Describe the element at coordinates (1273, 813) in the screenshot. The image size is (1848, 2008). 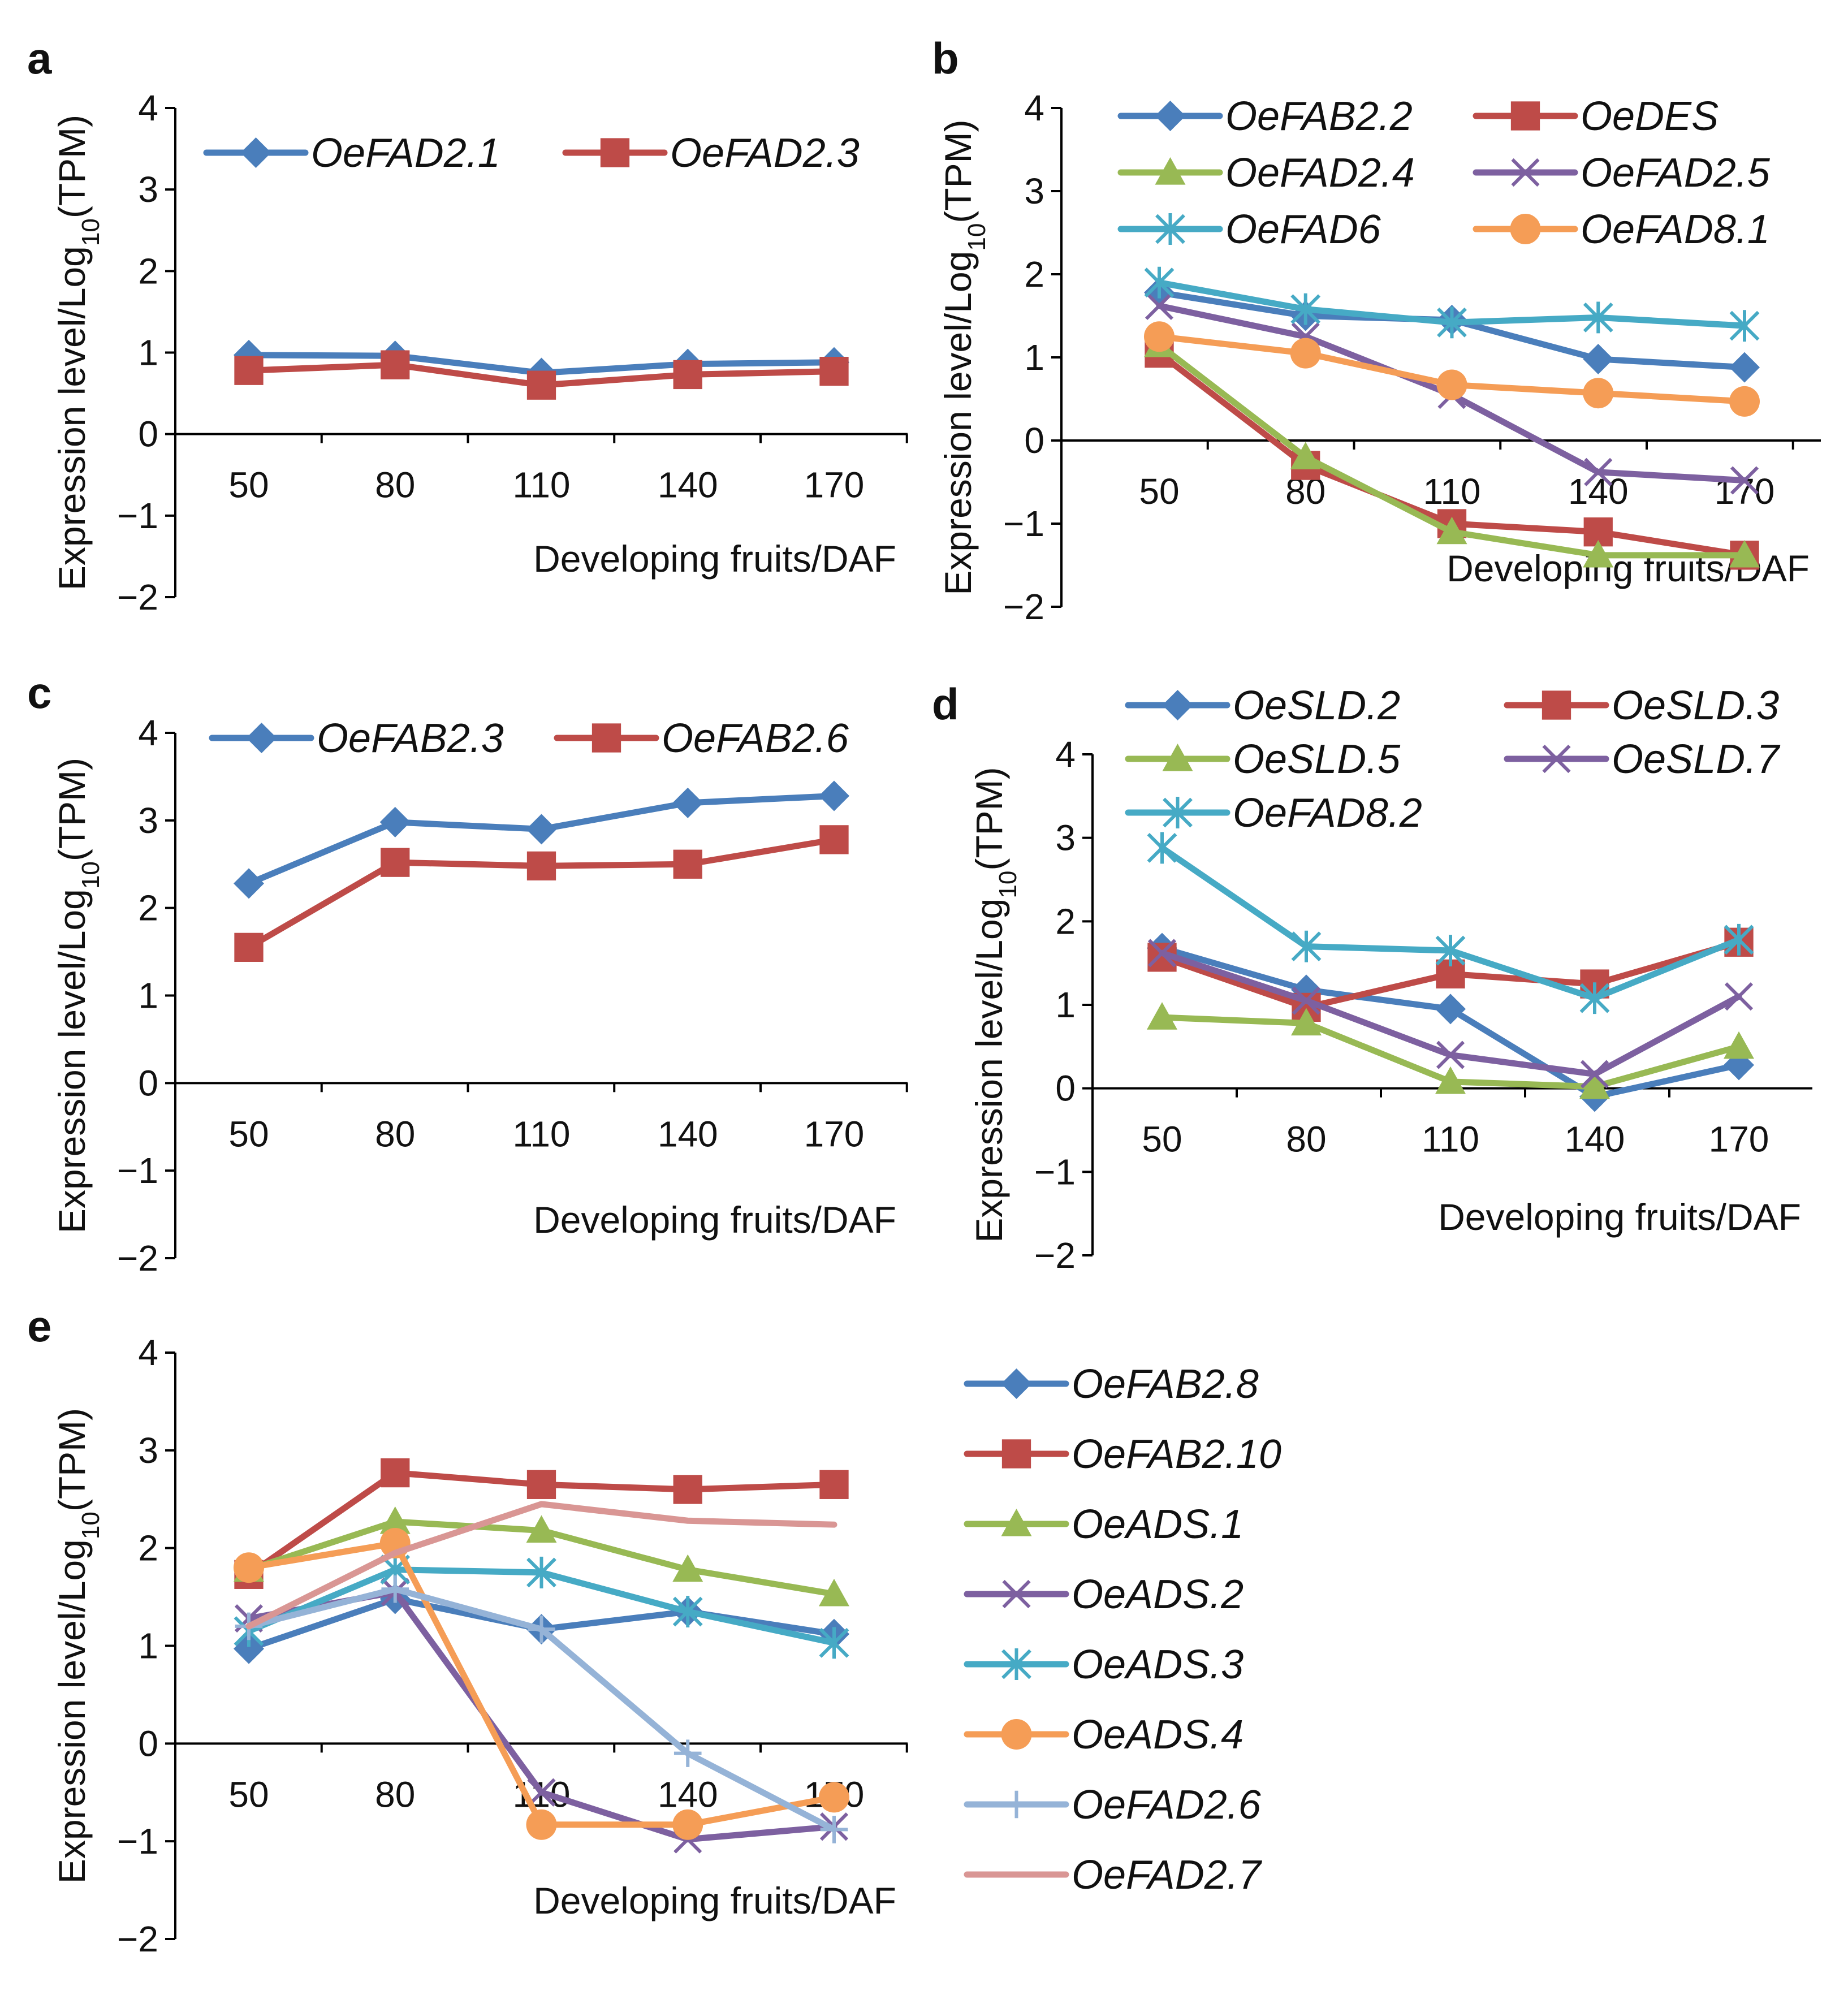
I see `panel-d-legend-entry-oefad8-2: OeFAD8.2` at that location.